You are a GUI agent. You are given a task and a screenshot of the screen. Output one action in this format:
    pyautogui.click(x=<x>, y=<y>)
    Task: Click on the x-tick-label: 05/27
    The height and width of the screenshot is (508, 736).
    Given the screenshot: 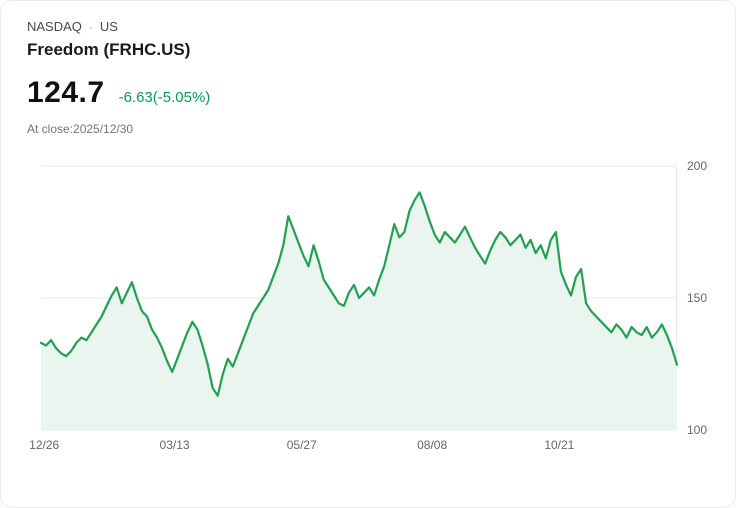 What is the action you would take?
    pyautogui.click(x=301, y=445)
    